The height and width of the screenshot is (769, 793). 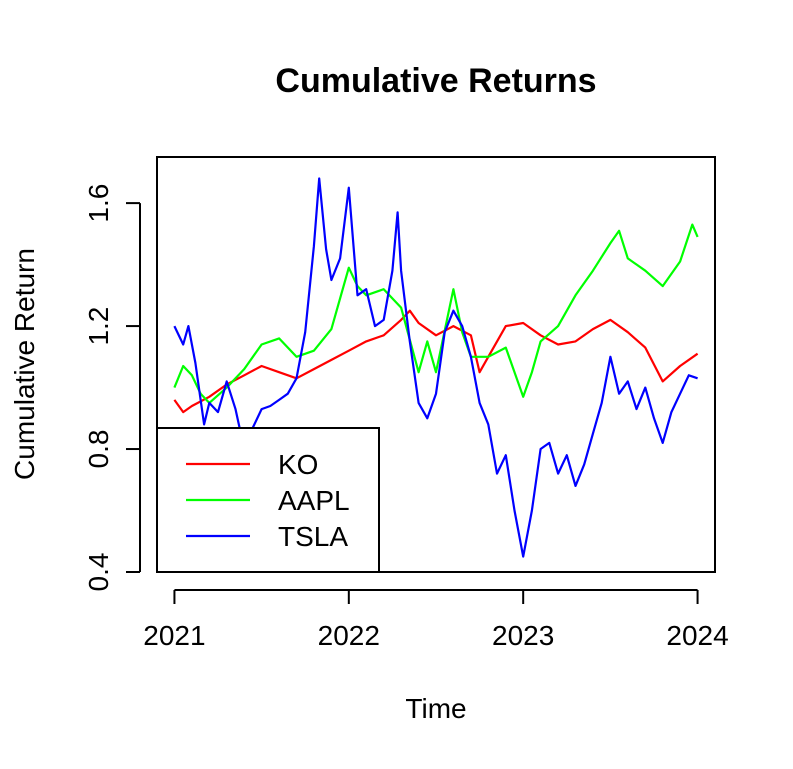 What do you see at coordinates (112, 388) in the screenshot?
I see `y-axis: 0.4 0.8 1.2 1.6` at bounding box center [112, 388].